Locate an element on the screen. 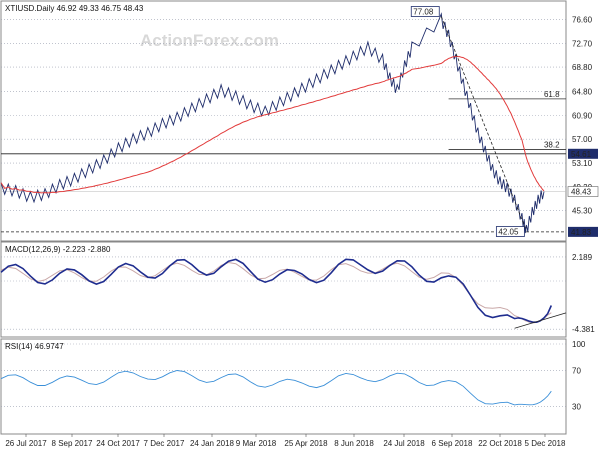  macd-signal-line is located at coordinates (276, 292).